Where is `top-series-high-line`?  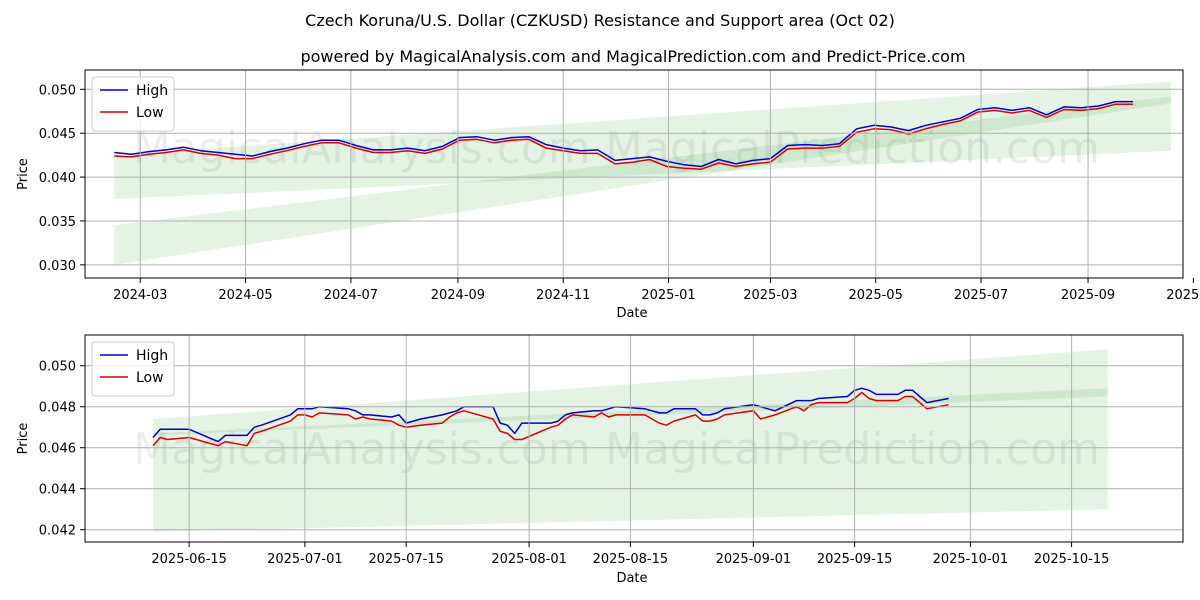 top-series-high-line is located at coordinates (623, 134).